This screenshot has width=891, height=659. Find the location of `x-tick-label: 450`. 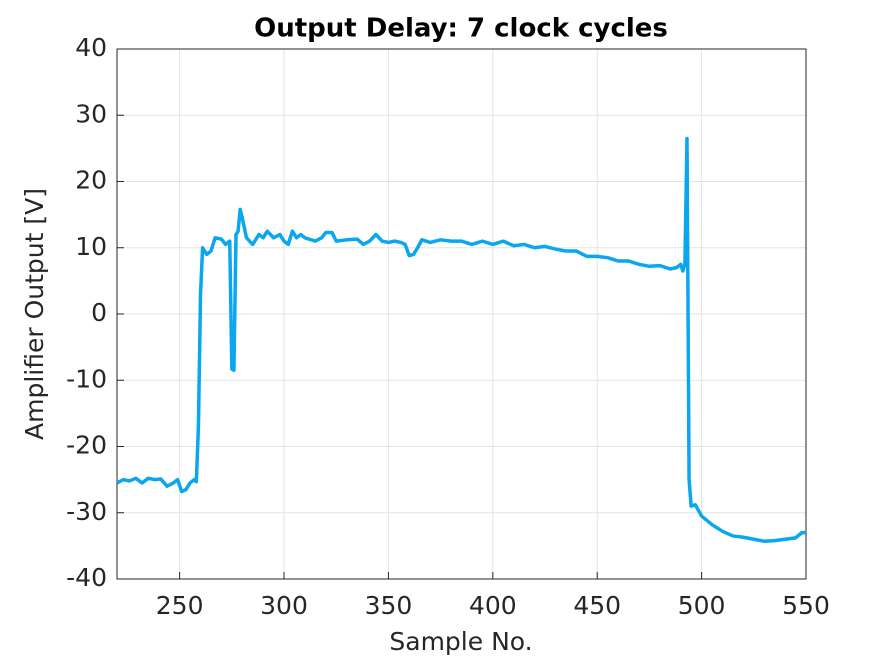

x-tick-label: 450 is located at coordinates (597, 605).